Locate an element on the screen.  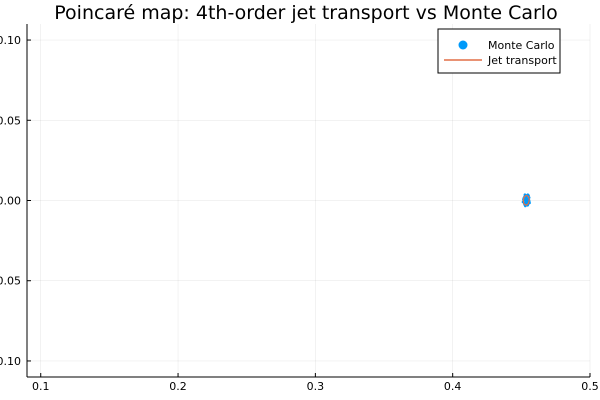
monte-carlo-point is located at coordinates (527, 199).